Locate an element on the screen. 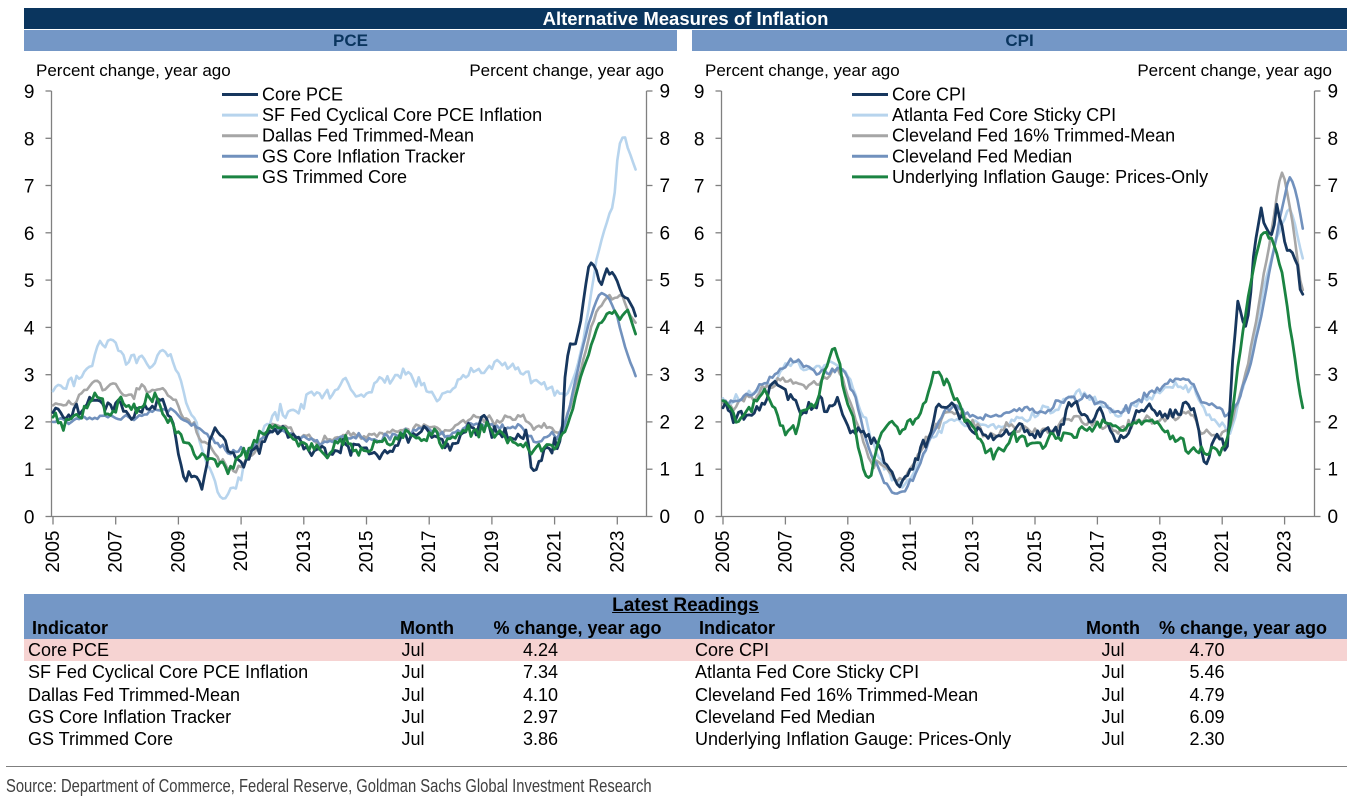  svg-text: Atlanta Fed Core Sticky CPI is located at coordinates (1004, 115).